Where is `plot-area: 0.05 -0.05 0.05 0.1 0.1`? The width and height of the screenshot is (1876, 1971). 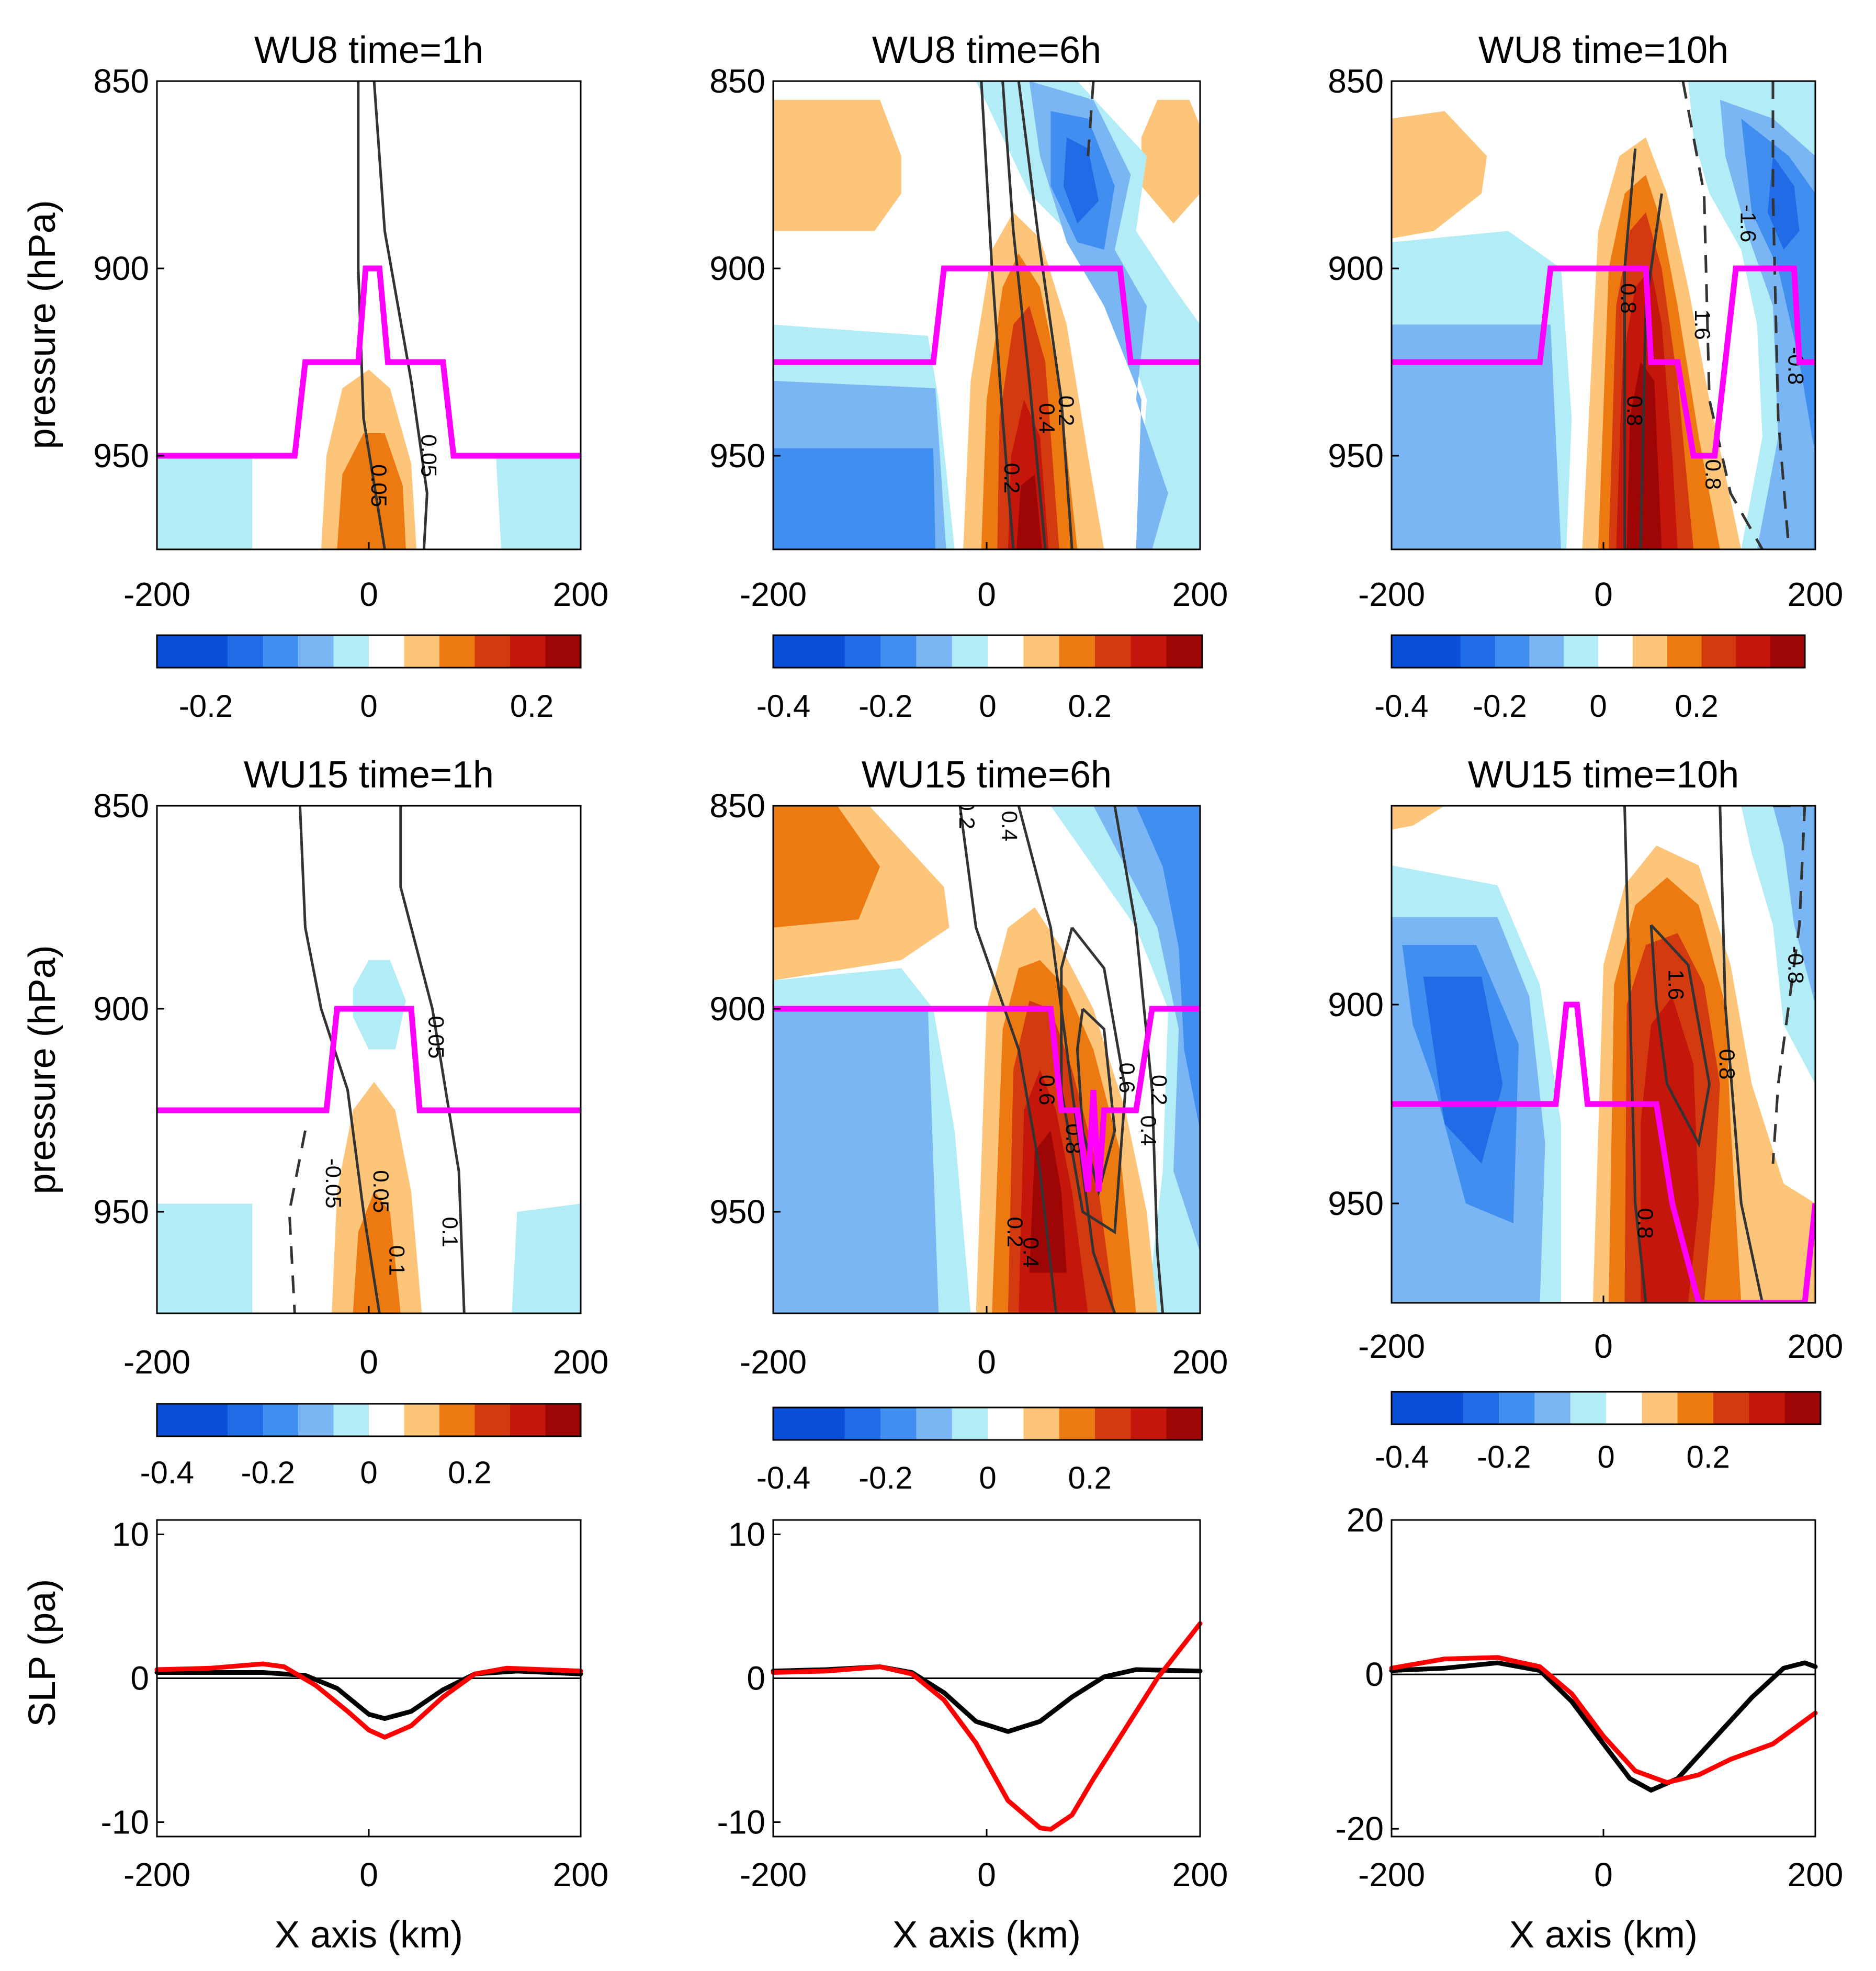 plot-area: 0.05 -0.05 0.05 0.1 0.1 is located at coordinates (369, 1059).